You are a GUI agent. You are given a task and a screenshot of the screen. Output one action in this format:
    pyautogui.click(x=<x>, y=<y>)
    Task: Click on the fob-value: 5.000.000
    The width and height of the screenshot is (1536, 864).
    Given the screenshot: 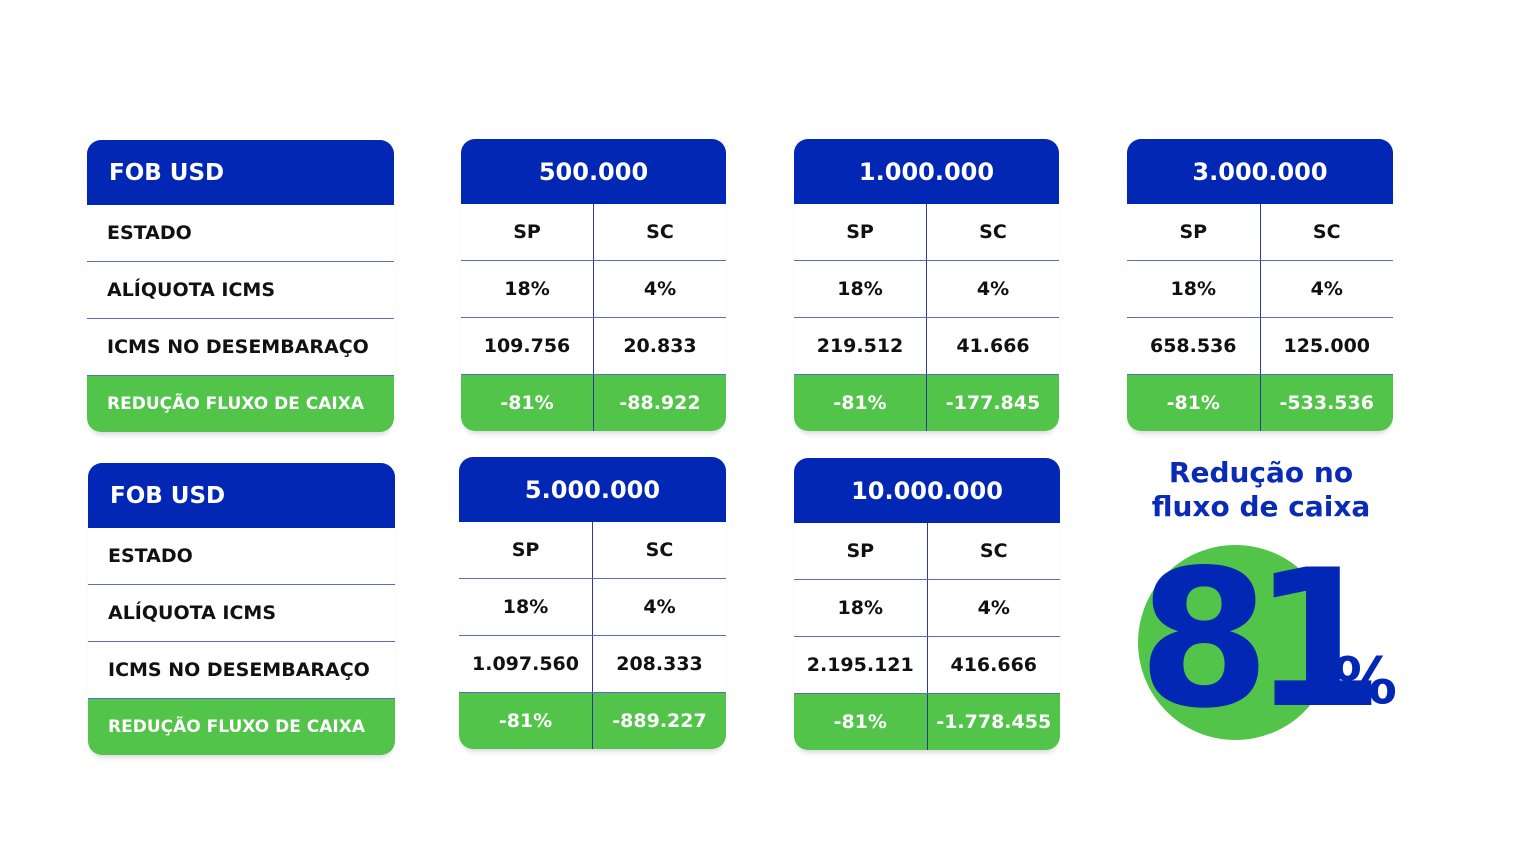 What is the action you would take?
    pyautogui.click(x=592, y=489)
    